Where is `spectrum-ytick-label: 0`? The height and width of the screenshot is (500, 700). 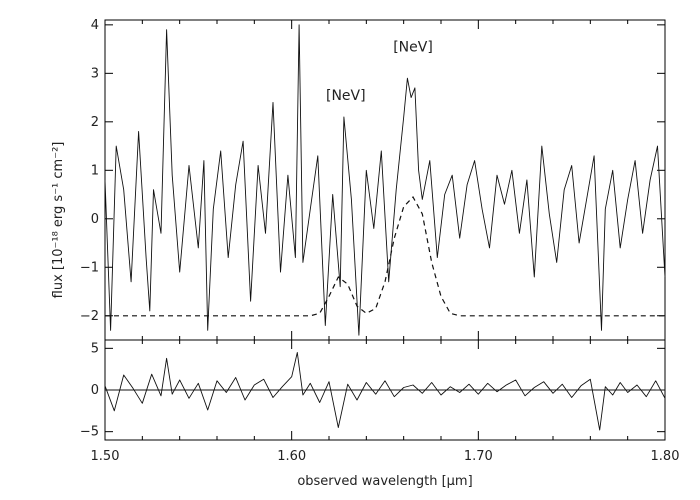
spectrum-ytick-label: 0 is located at coordinates (95, 219).